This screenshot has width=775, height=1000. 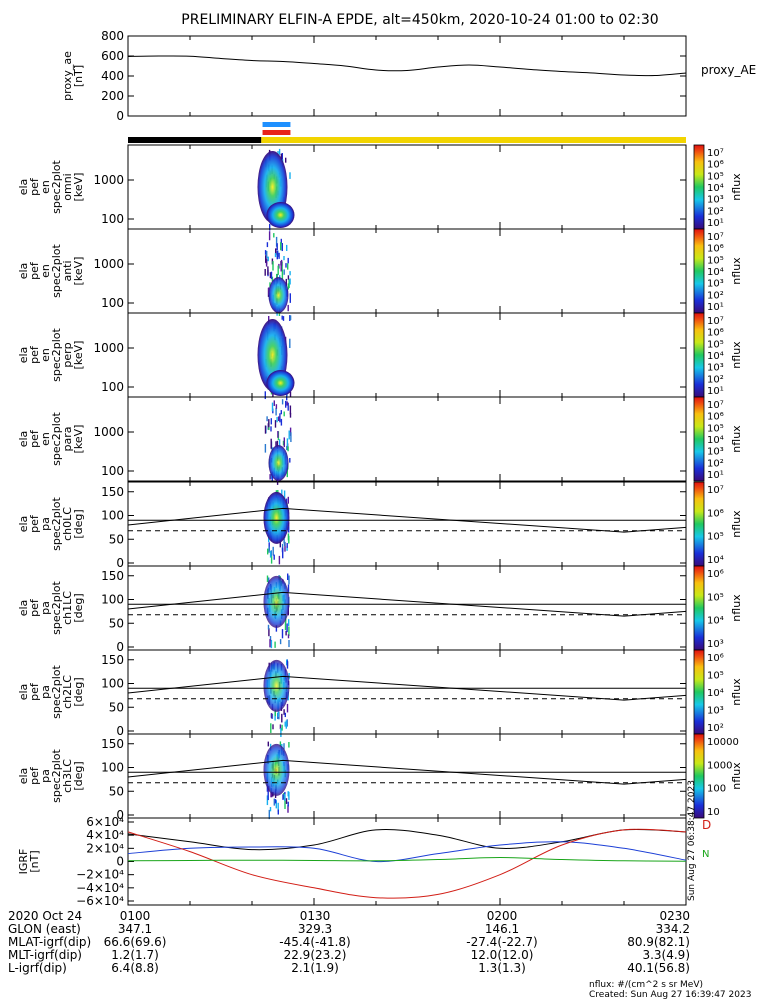 I want to click on pitch-panel-2-flux-core, so click(x=276, y=685).